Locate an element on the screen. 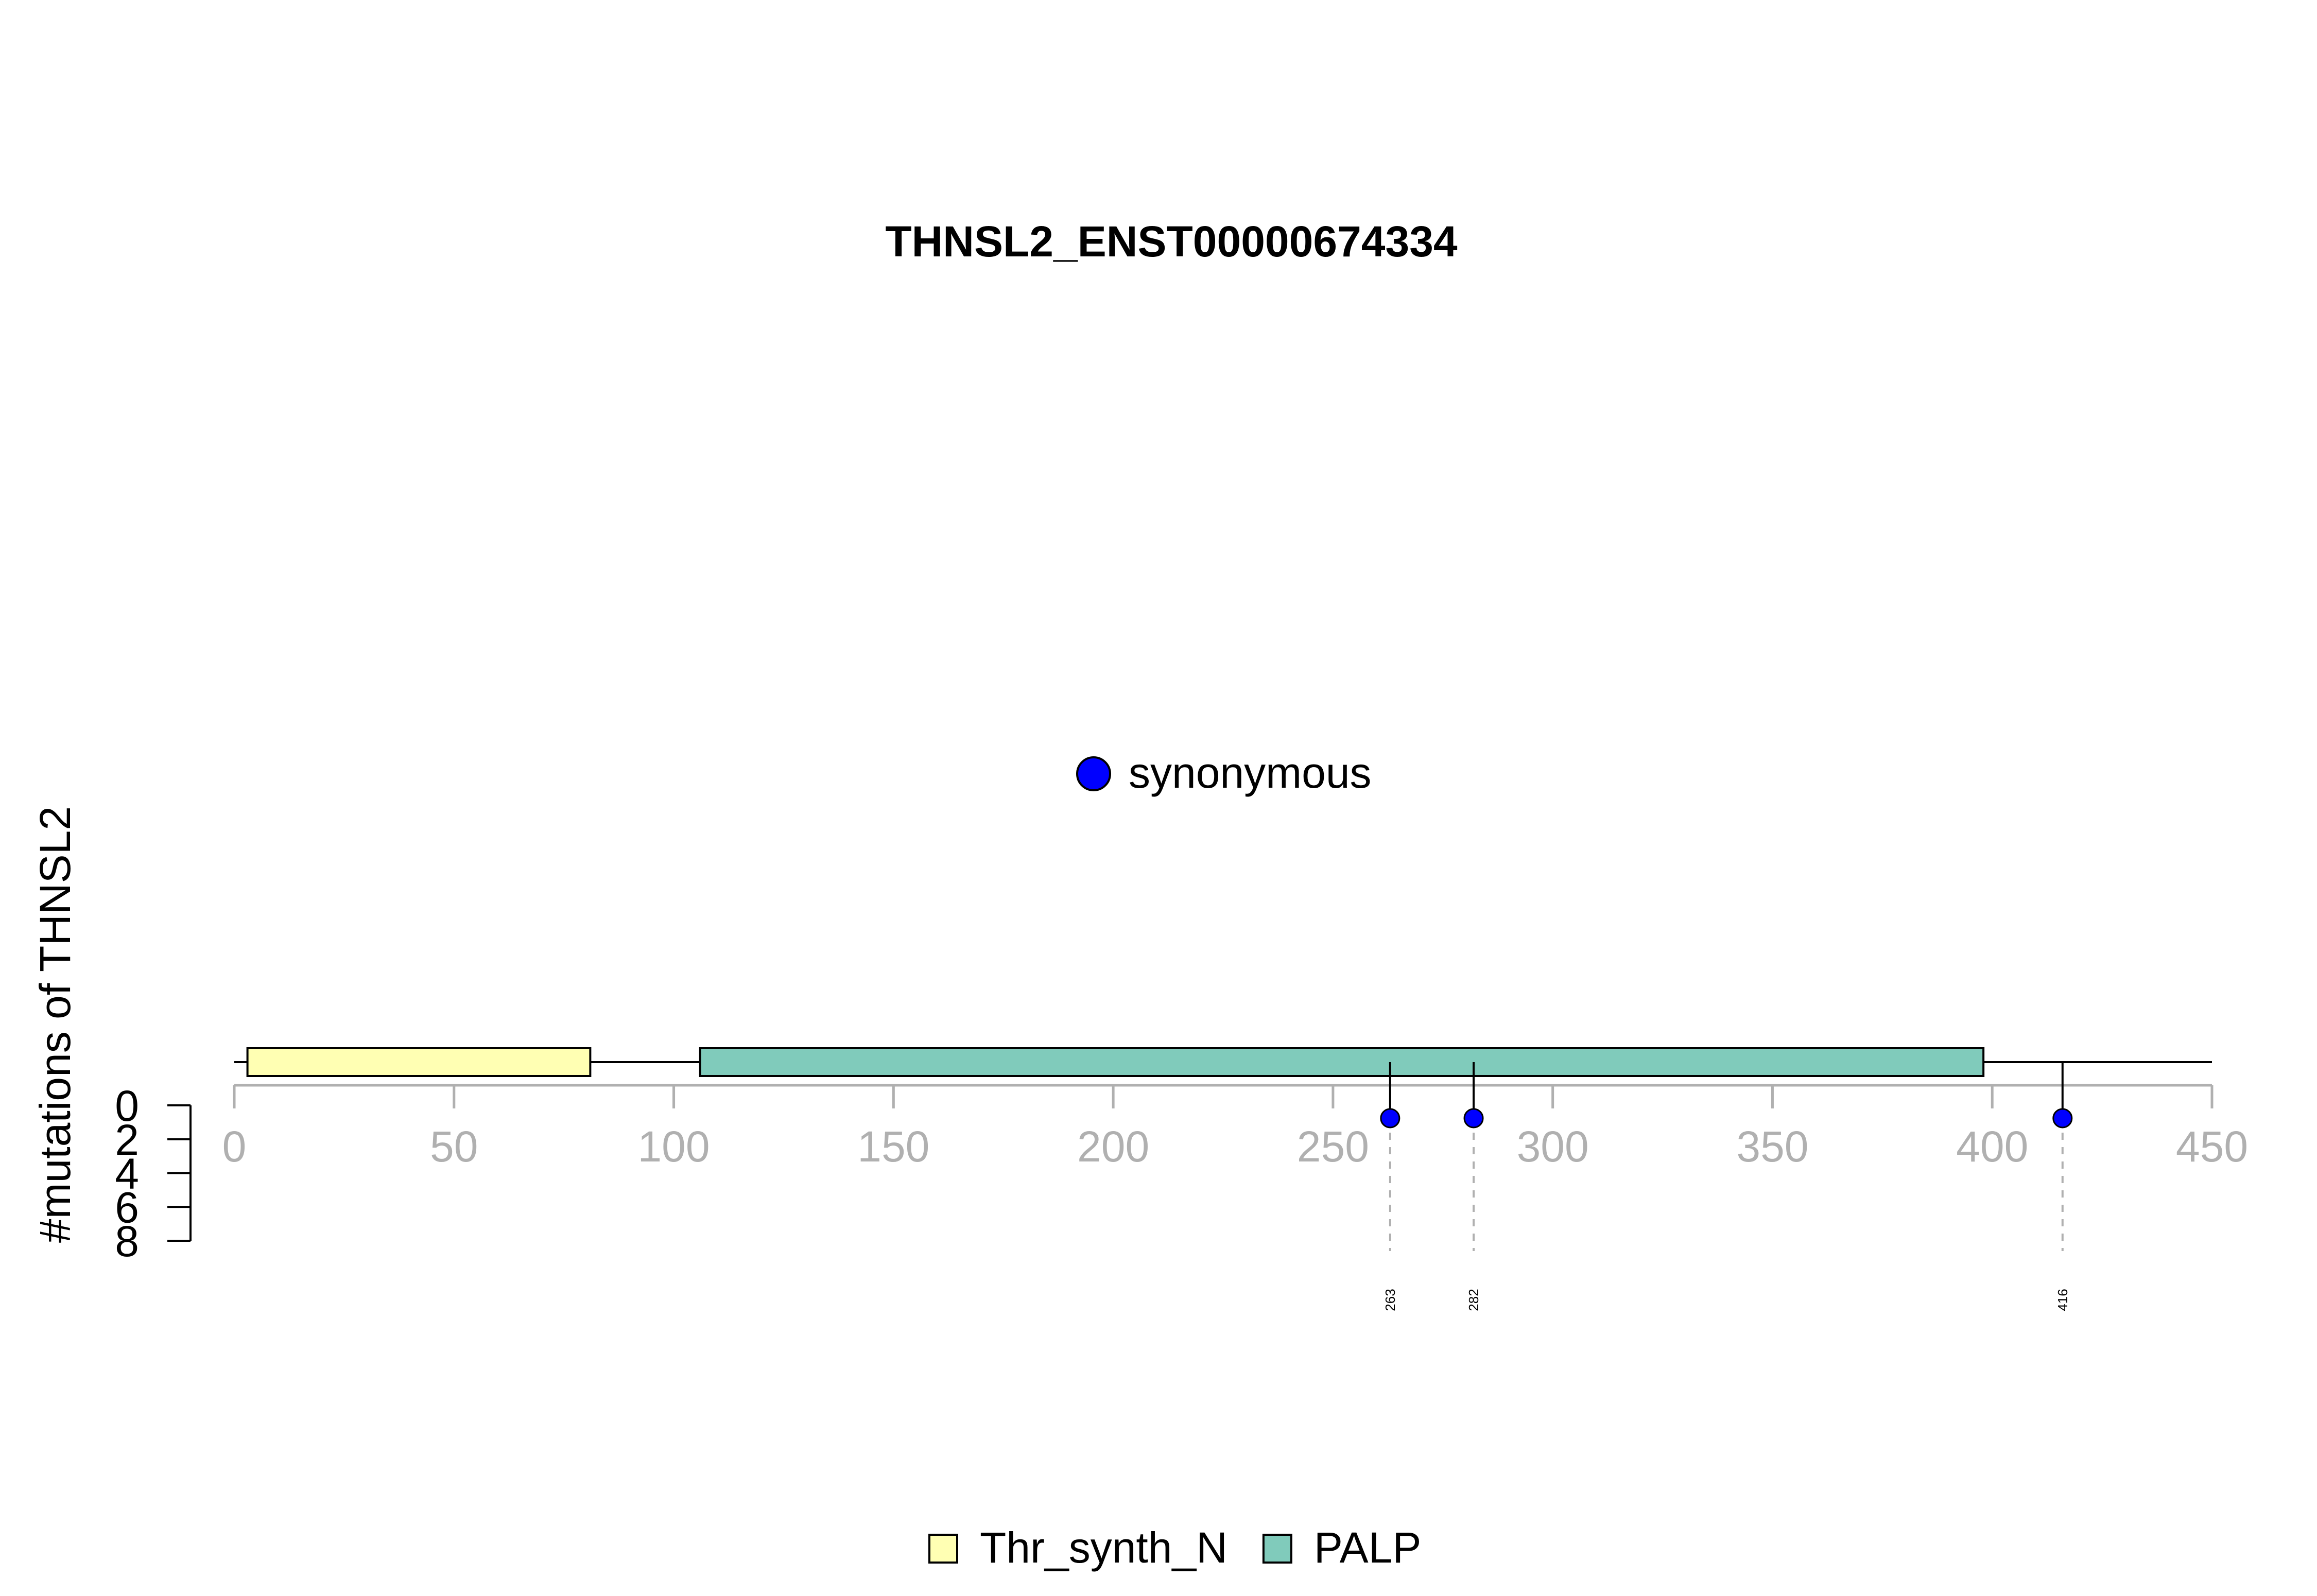  x-tick-label: 300 is located at coordinates (1553, 1146).